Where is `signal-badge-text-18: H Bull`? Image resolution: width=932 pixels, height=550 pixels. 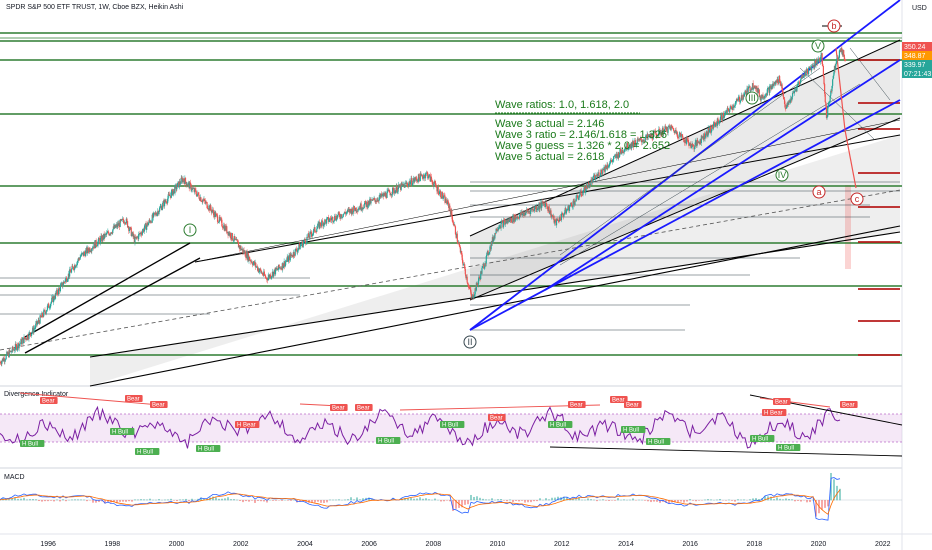 signal-badge-text-18: H Bull is located at coordinates (450, 426).